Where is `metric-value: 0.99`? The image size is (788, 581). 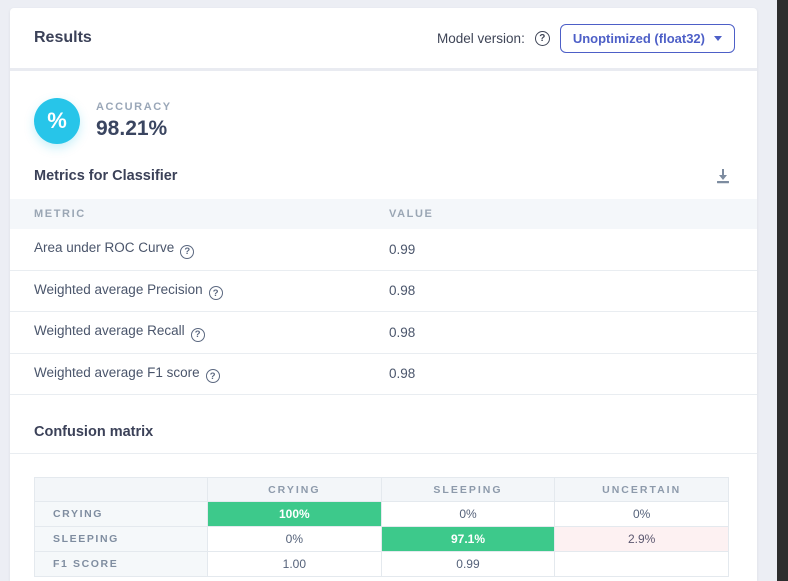
metric-value: 0.99 is located at coordinates (561, 250).